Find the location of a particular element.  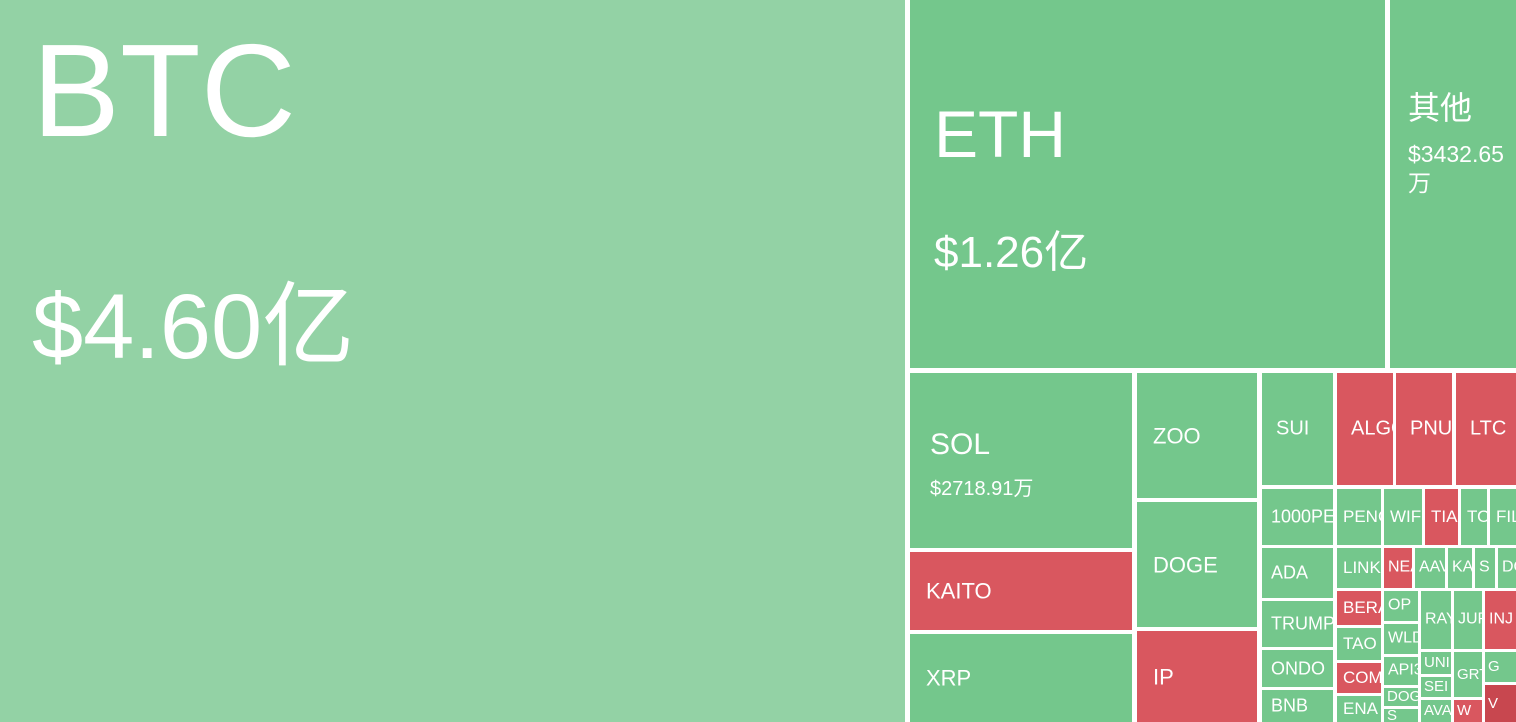

tile-link-label: LINK is located at coordinates (1362, 568).